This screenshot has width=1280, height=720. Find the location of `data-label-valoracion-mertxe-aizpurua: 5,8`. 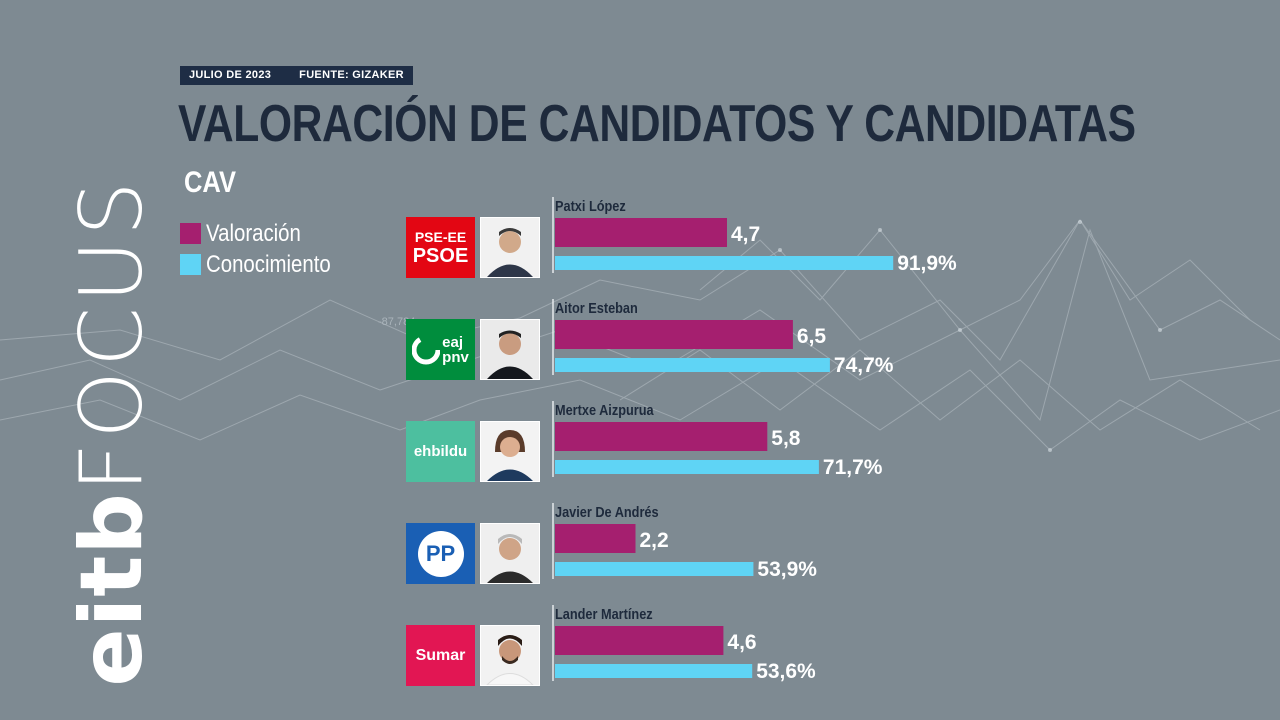

data-label-valoracion-mertxe-aizpurua: 5,8 is located at coordinates (786, 438).